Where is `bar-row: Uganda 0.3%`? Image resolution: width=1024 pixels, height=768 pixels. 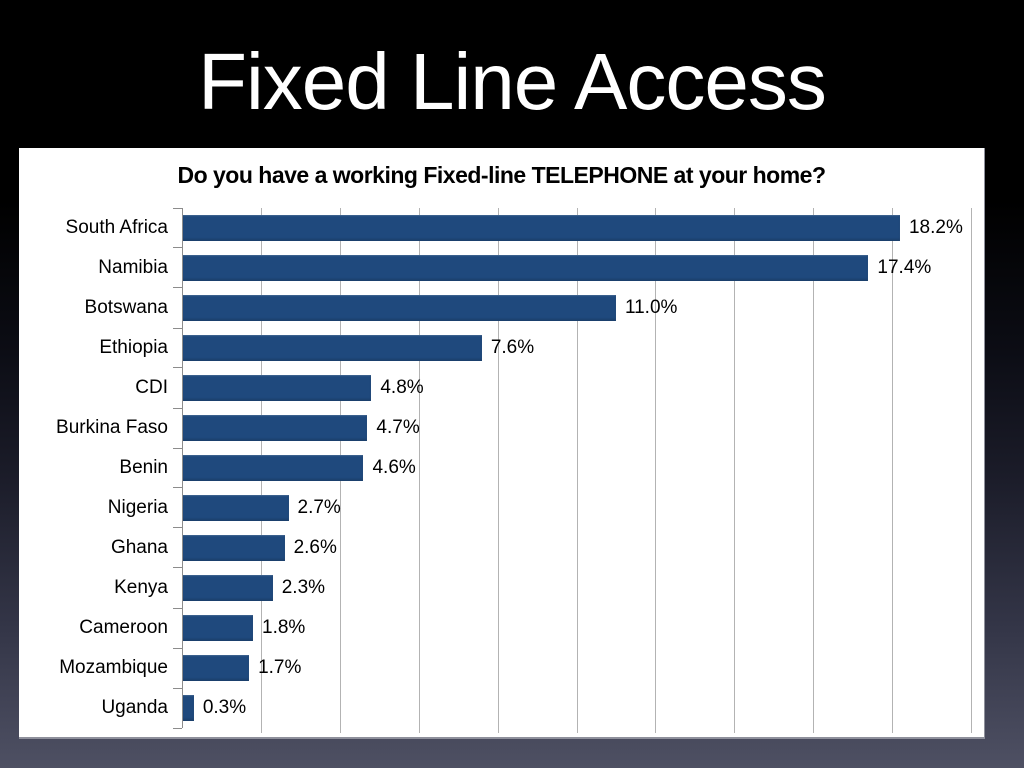 bar-row: Uganda 0.3% is located at coordinates (536, 708).